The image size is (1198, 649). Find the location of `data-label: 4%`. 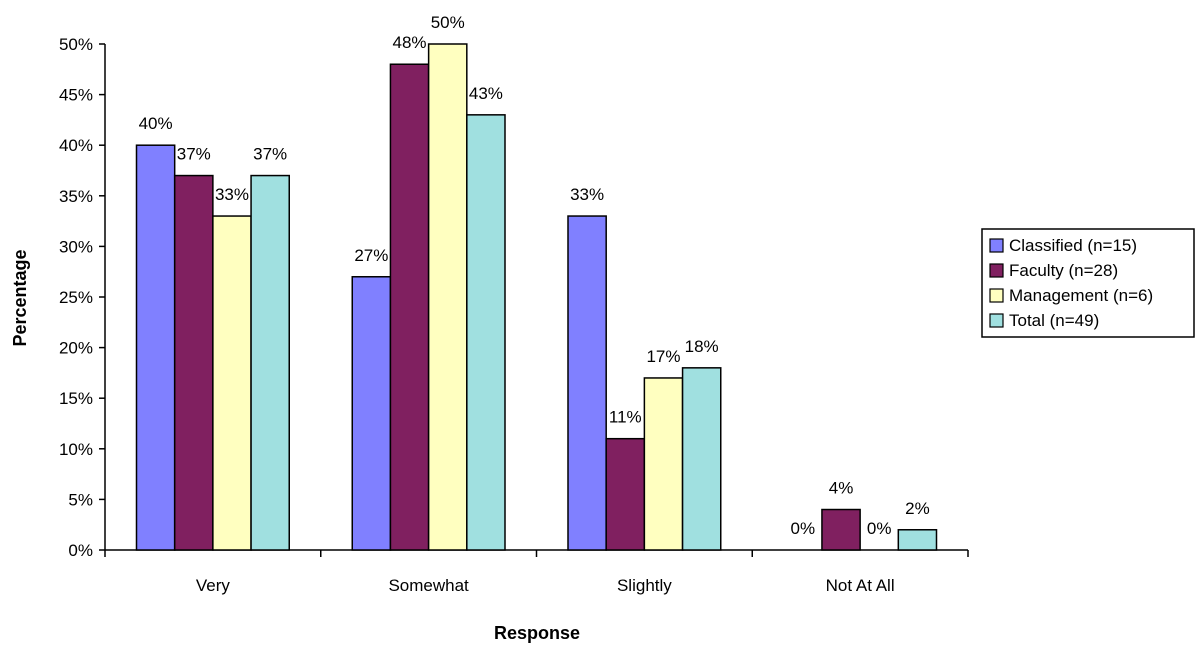

data-label: 4% is located at coordinates (841, 488).